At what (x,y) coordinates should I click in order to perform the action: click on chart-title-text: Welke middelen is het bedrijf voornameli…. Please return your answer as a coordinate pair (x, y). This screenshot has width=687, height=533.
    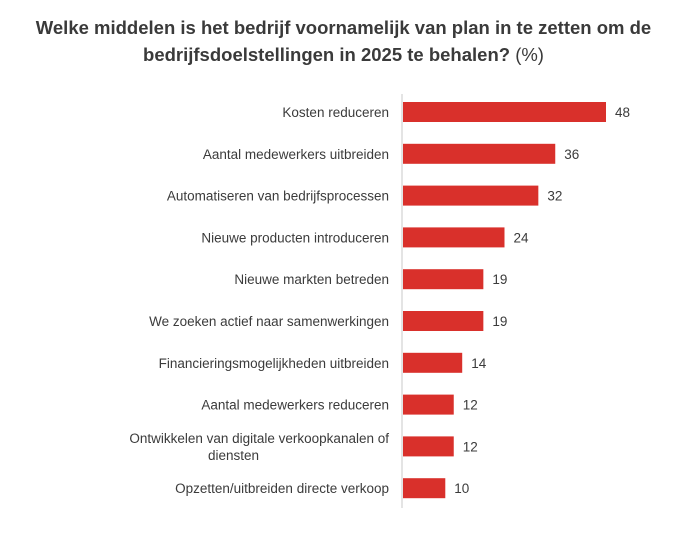
    Looking at the image, I should click on (343, 41).